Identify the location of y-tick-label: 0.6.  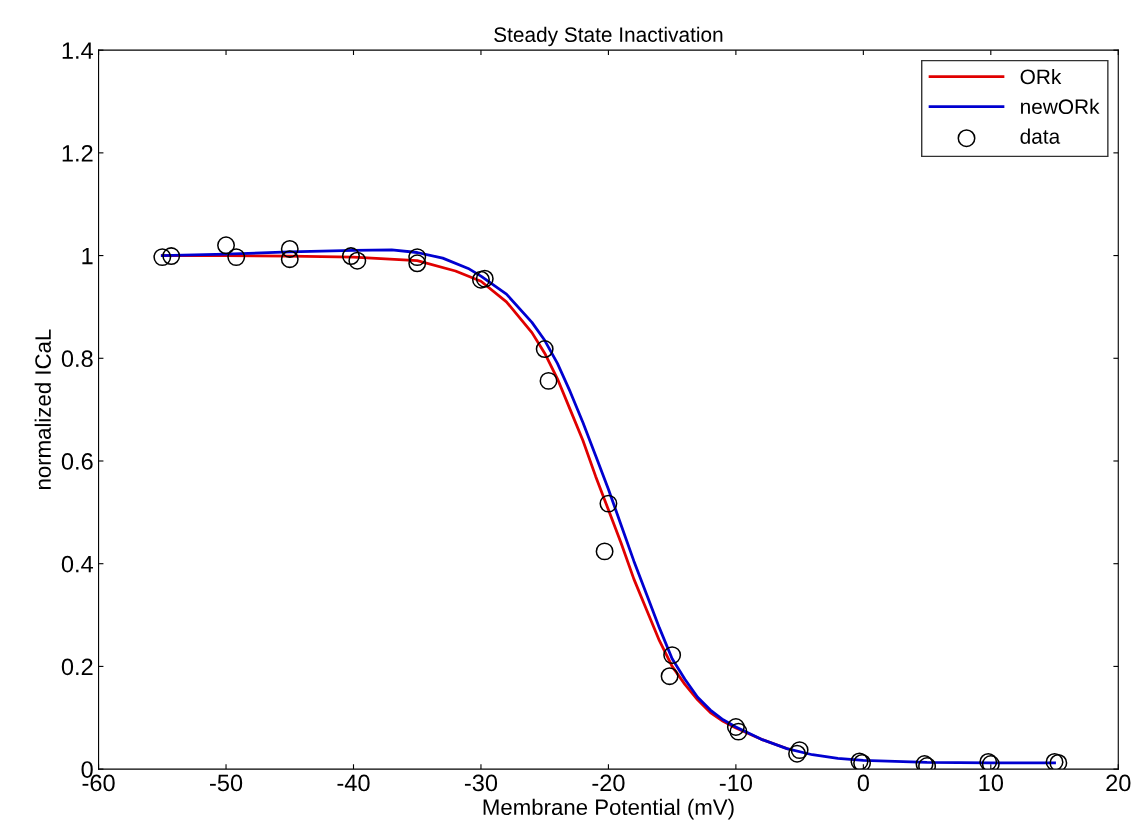
(77, 461).